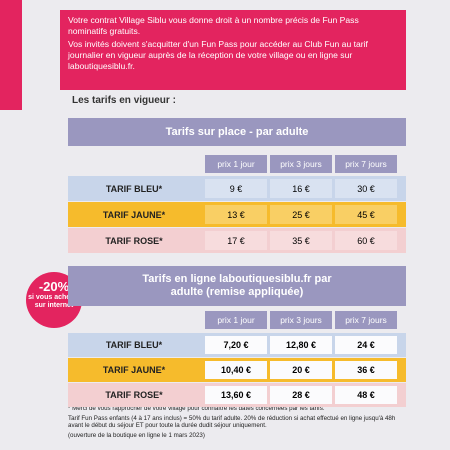  Describe the element at coordinates (366, 188) in the screenshot. I see `price-cell: 30 €` at that location.